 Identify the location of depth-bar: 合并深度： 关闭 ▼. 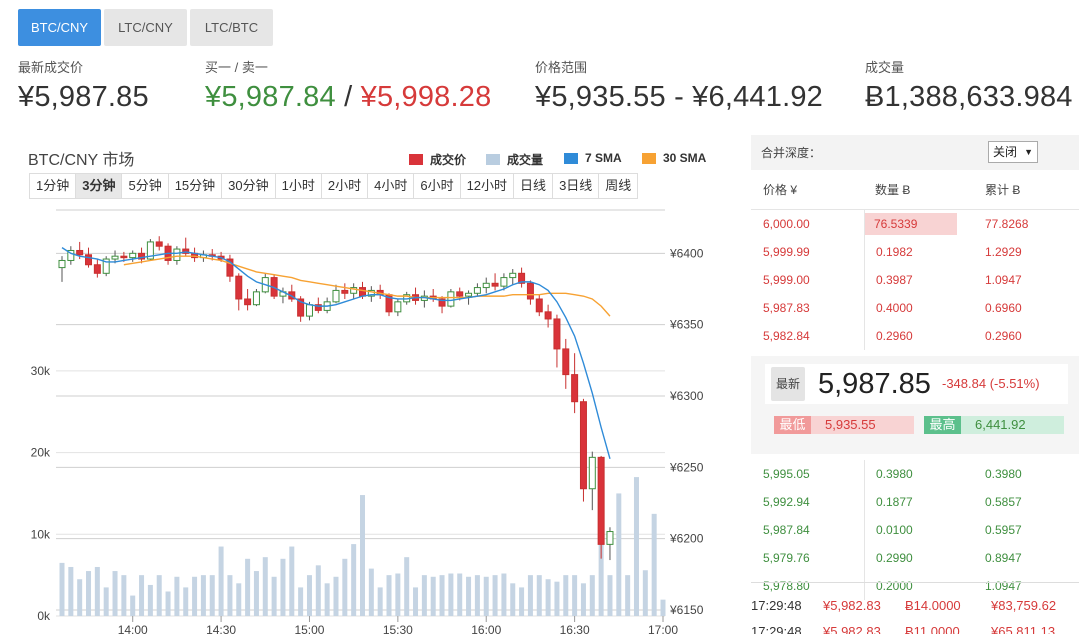
(915, 152).